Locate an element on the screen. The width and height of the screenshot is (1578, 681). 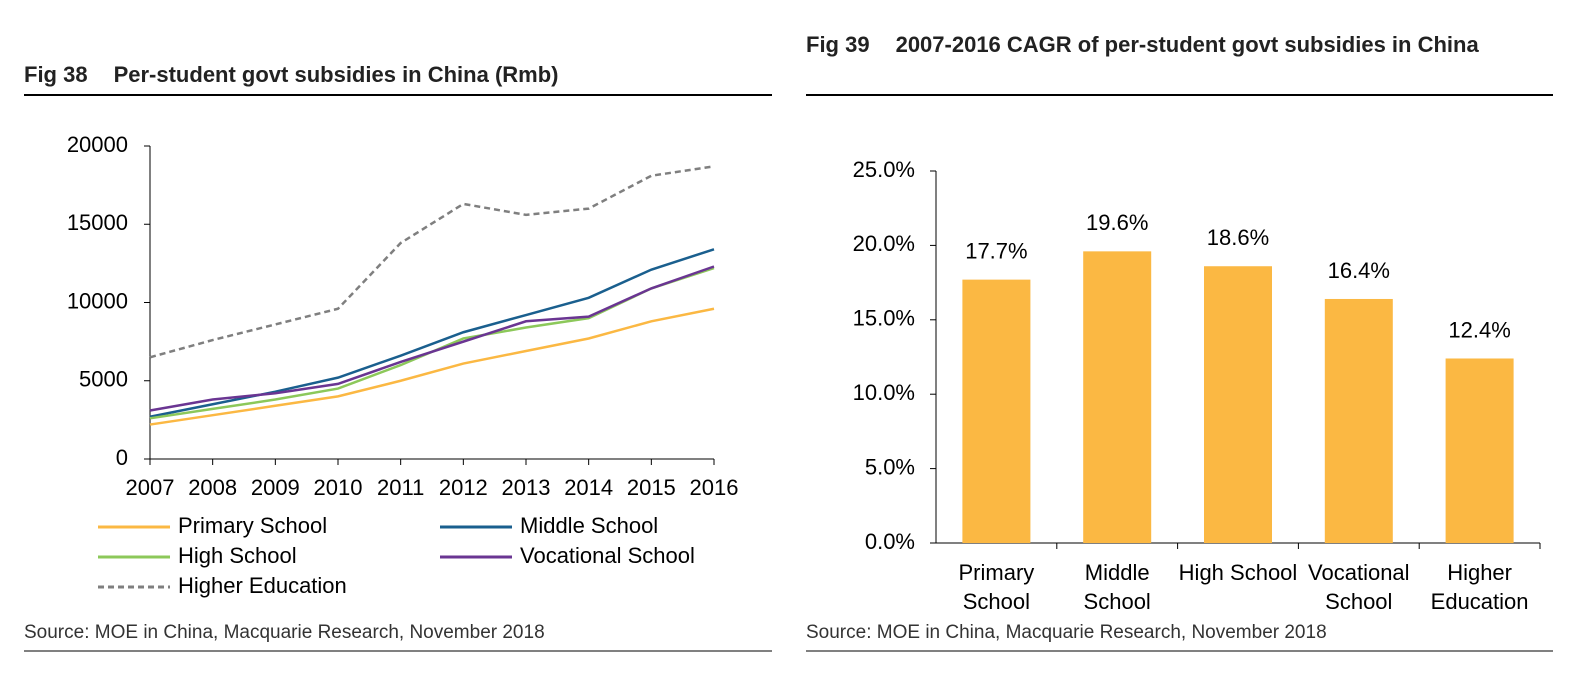
x-tick-label: Middle School is located at coordinates (1117, 587).